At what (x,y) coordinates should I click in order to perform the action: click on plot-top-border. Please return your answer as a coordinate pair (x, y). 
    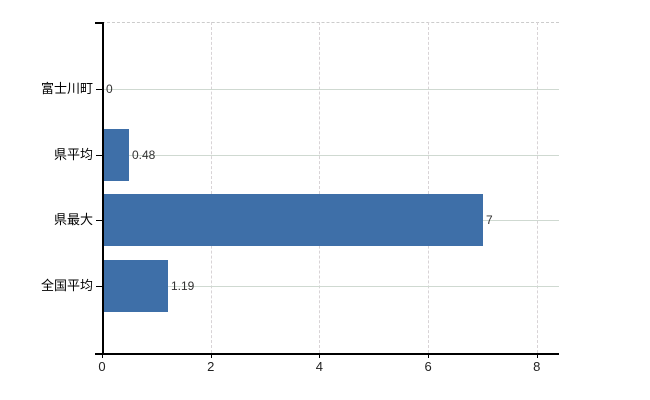
    Looking at the image, I should click on (330, 22).